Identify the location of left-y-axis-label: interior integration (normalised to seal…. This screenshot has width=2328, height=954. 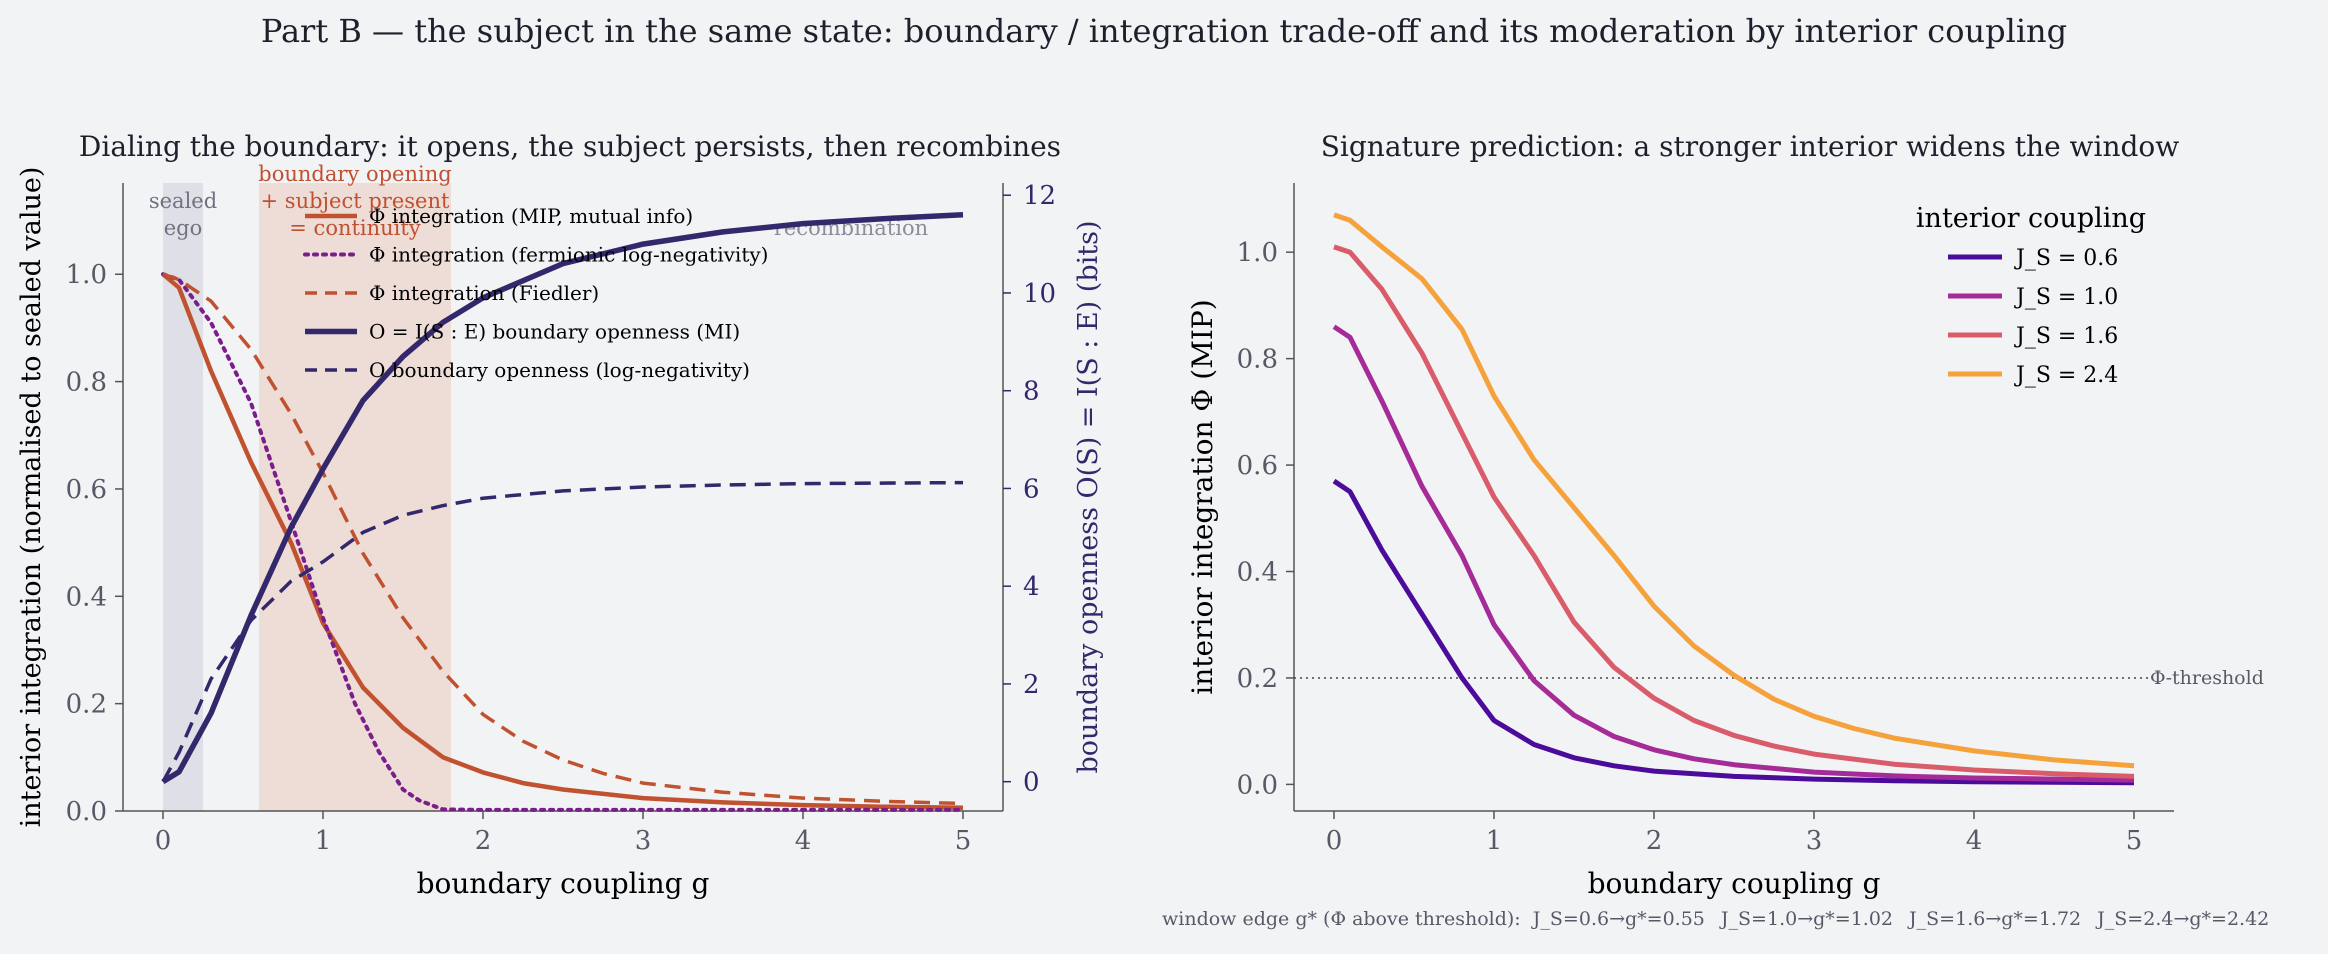
(31, 497).